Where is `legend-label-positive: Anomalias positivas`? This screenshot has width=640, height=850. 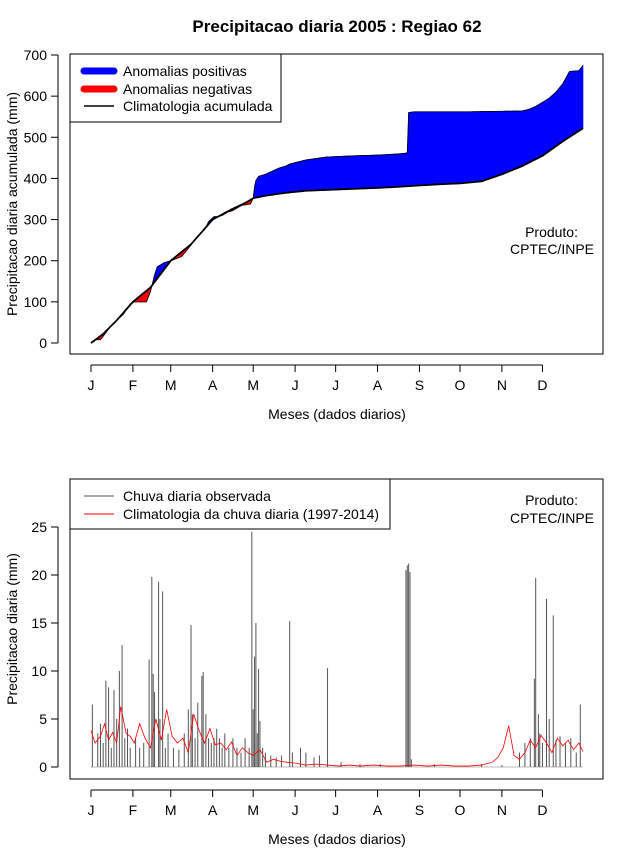 legend-label-positive: Anomalias positivas is located at coordinates (185, 71).